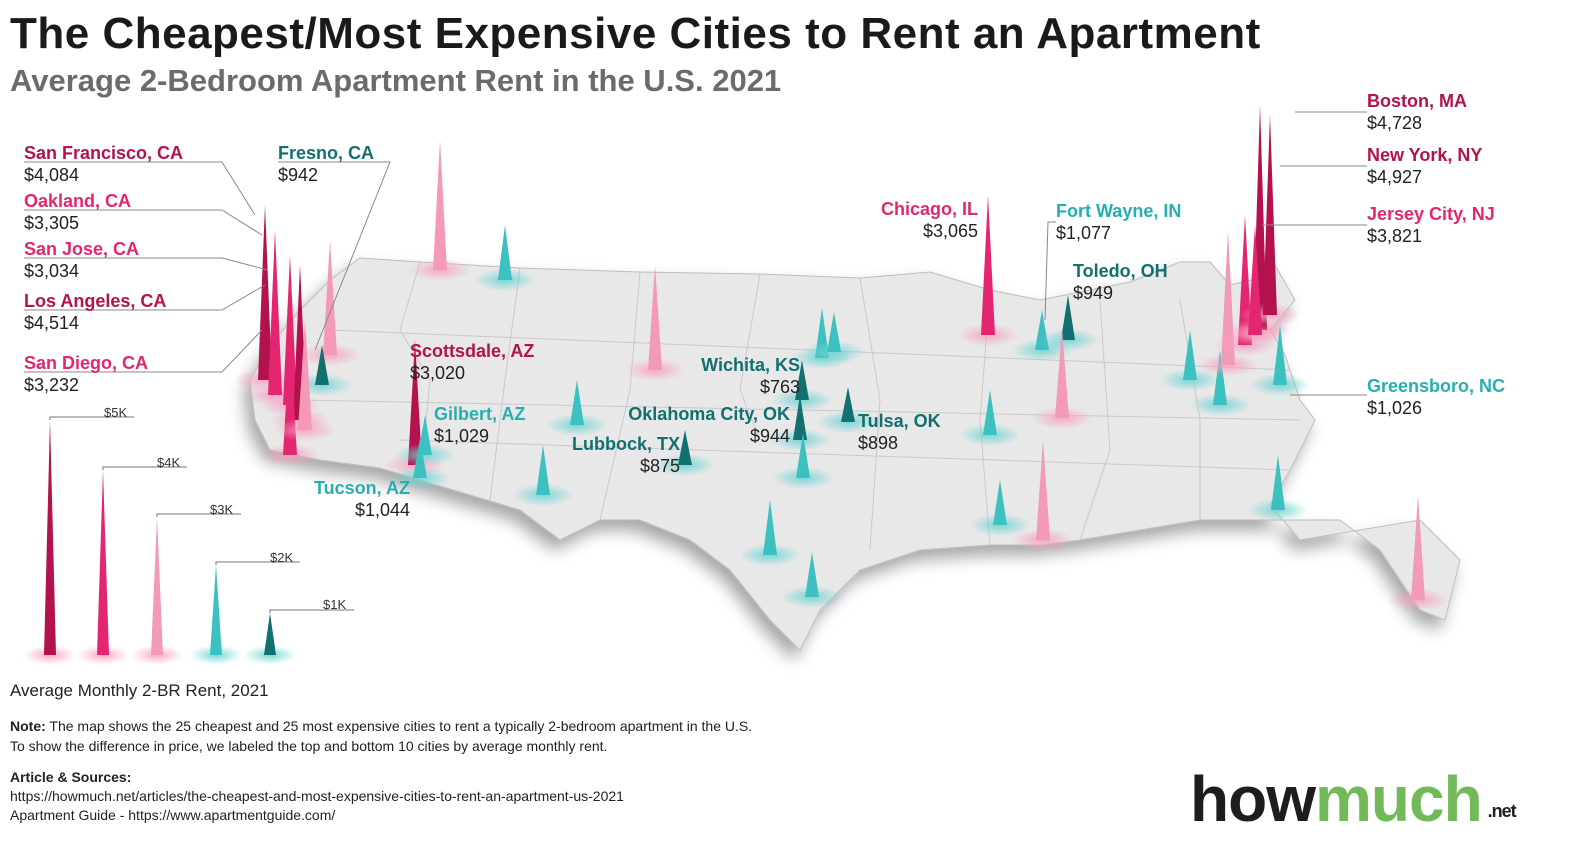 The image size is (1583, 844). I want to click on city-label: San Diego, CA $3,232, so click(86, 374).